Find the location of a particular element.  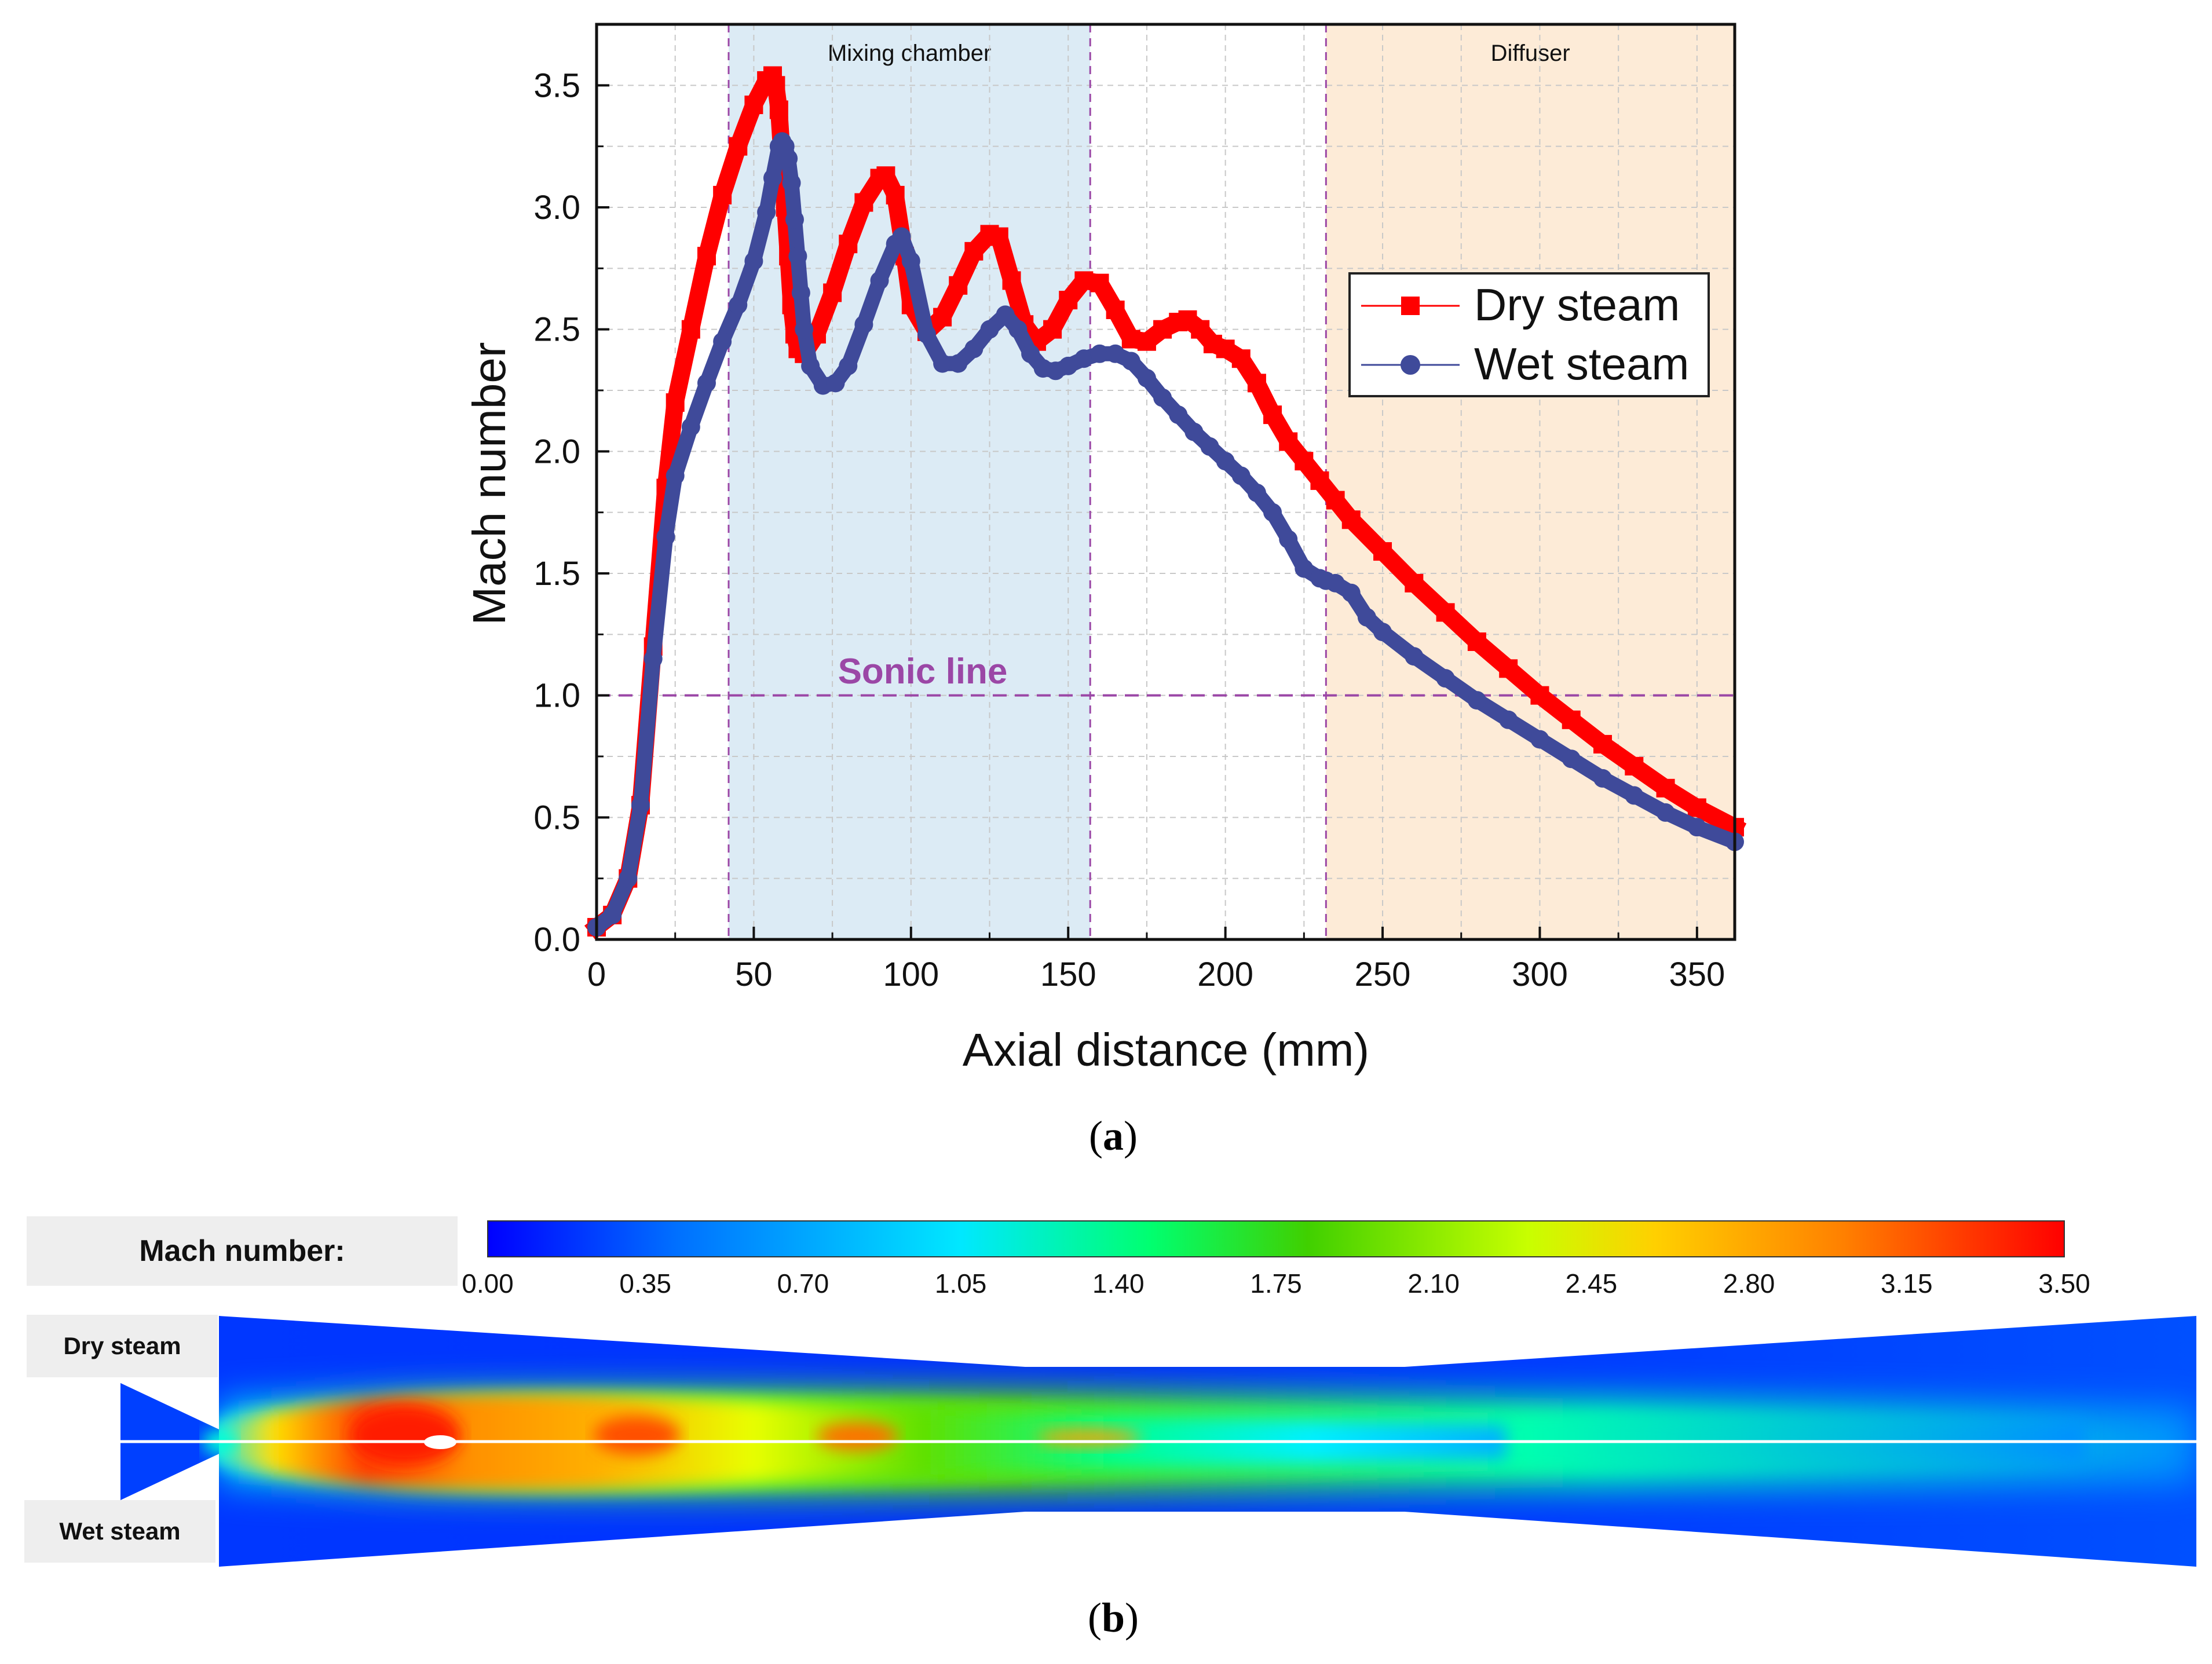

x-tick-label: 300 is located at coordinates (1540, 975).